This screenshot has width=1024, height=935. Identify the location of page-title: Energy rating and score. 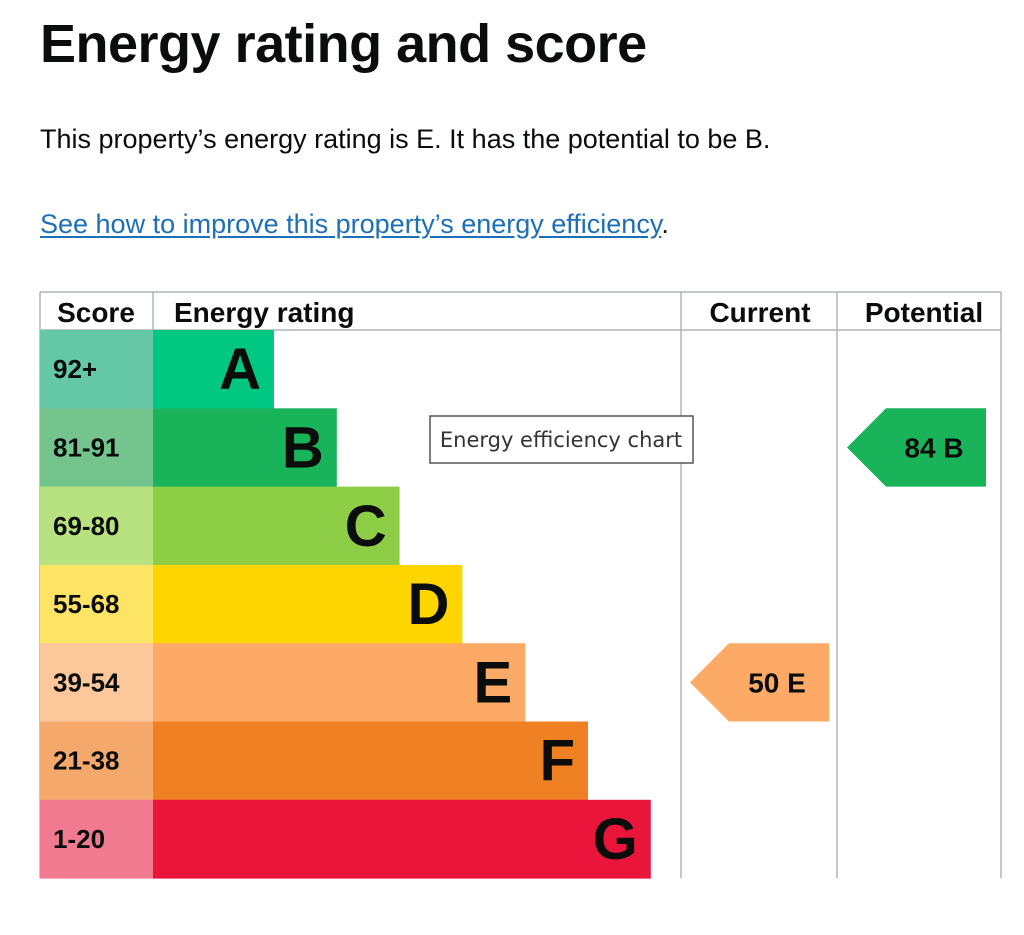
(343, 44).